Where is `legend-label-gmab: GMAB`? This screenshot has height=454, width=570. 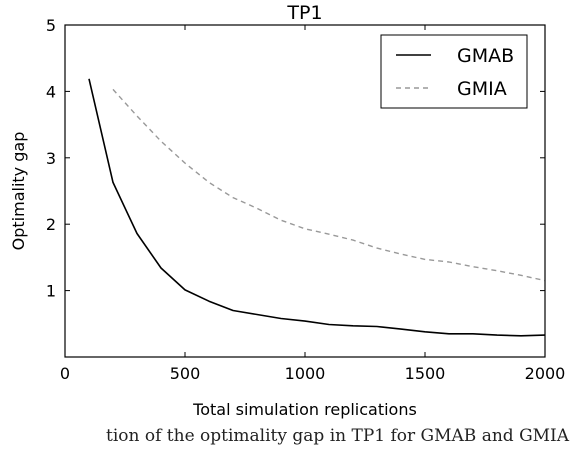
legend-label-gmab: GMAB is located at coordinates (485, 56).